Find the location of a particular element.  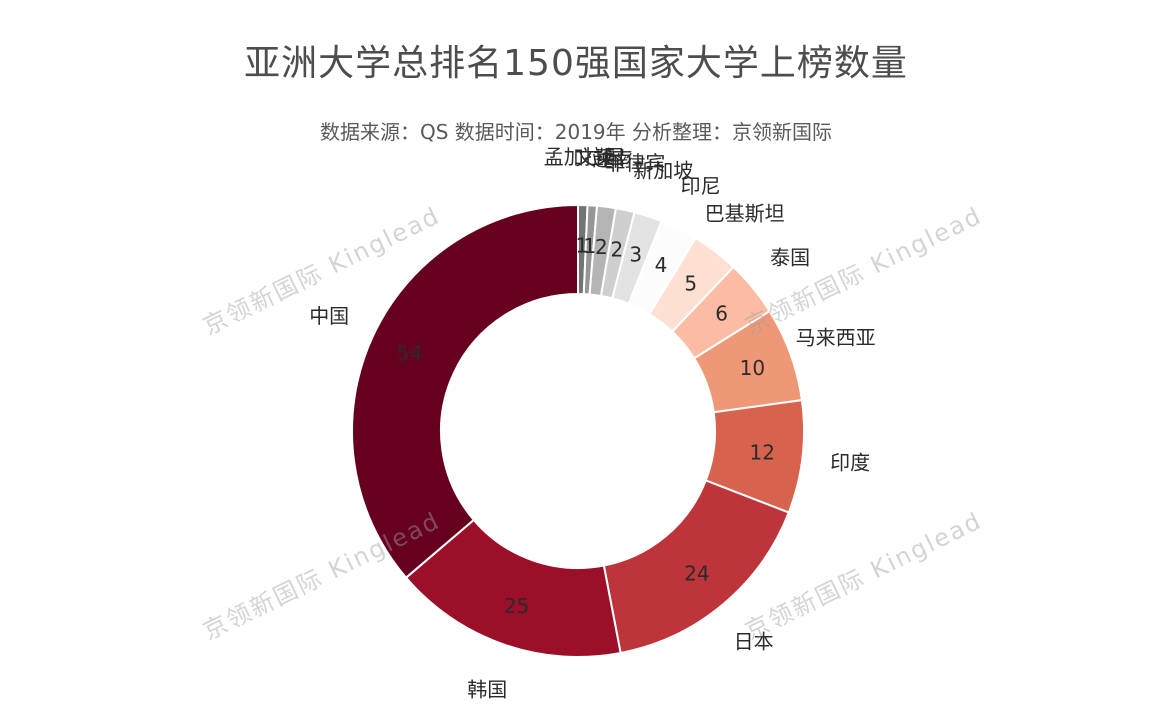

slice-label: 孟加拉国 is located at coordinates (584, 157).